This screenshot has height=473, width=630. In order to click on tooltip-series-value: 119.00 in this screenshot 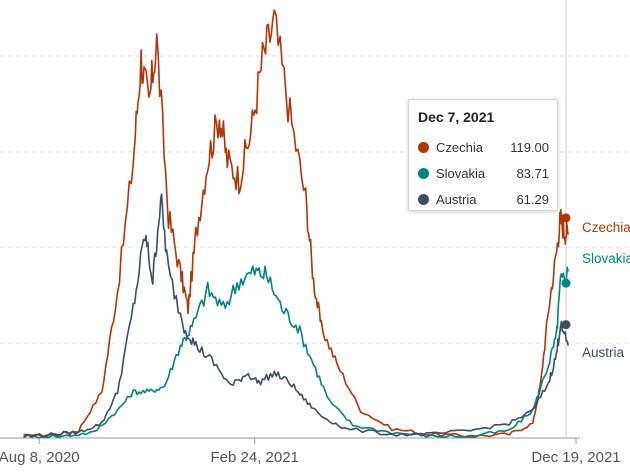, I will do `click(529, 147)`.